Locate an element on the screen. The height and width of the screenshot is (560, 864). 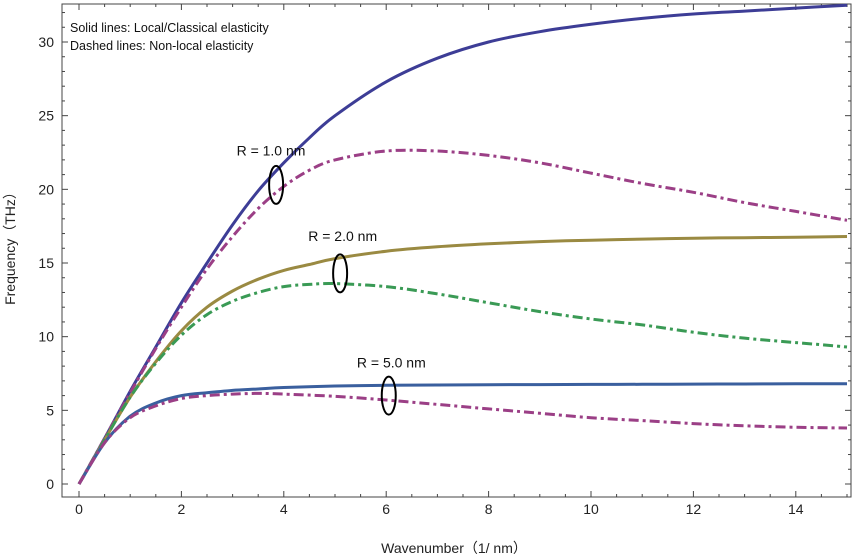
x-tick-label: 14 is located at coordinates (796, 509).